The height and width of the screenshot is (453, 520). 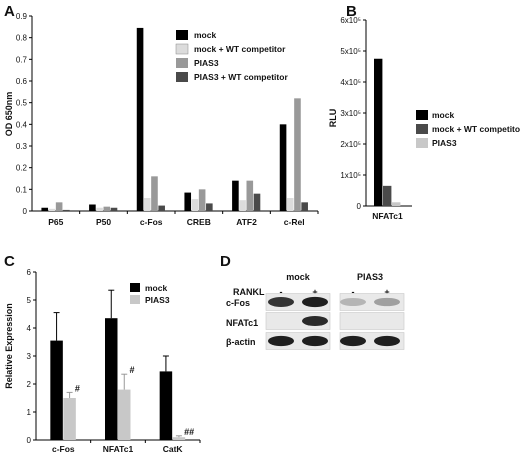 I want to click on y-tick-label: 6x10⁵, so click(x=350, y=20).